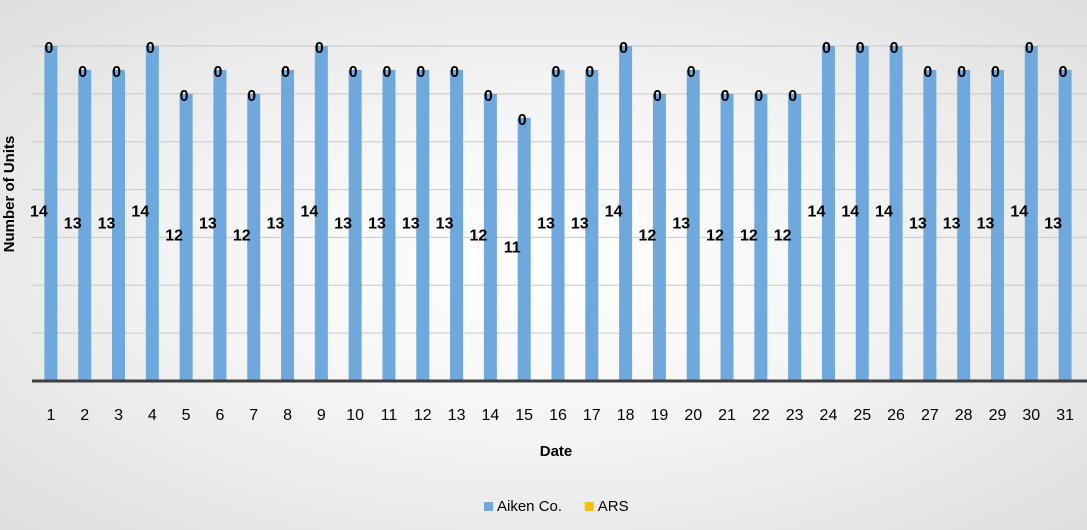 The height and width of the screenshot is (530, 1087). What do you see at coordinates (964, 415) in the screenshot?
I see `x-tick-label: 28` at bounding box center [964, 415].